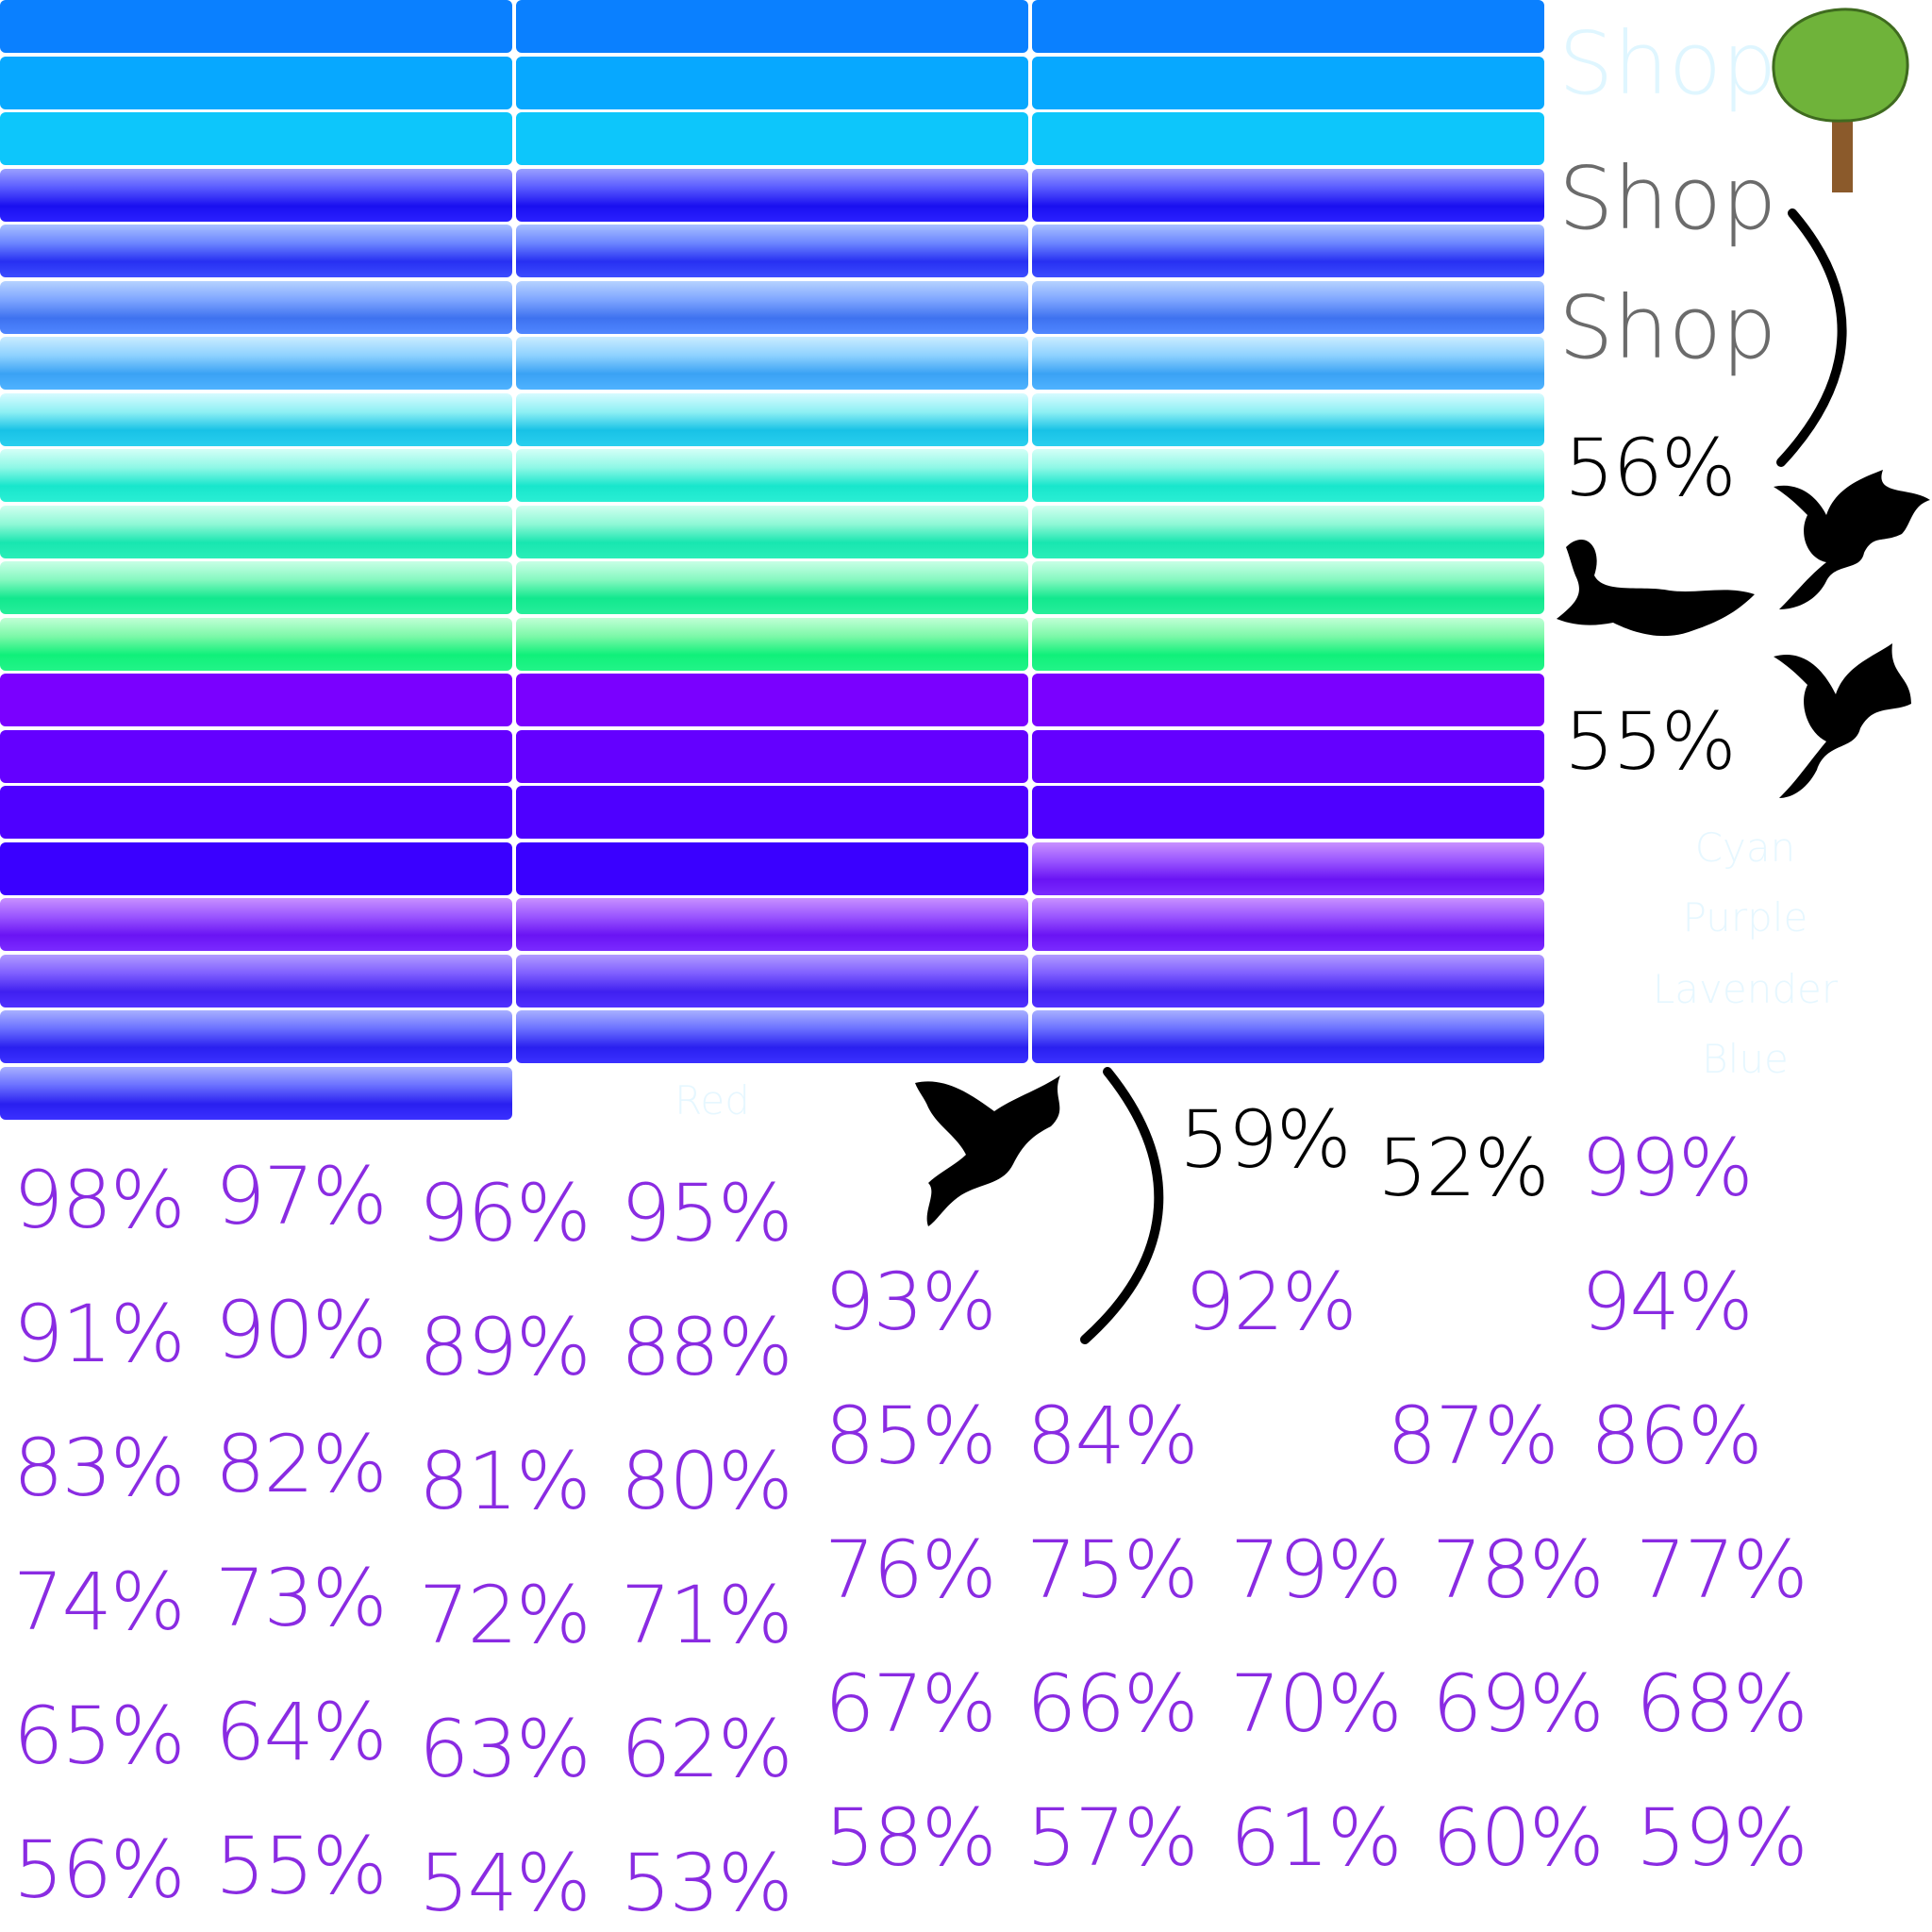 The image size is (1932, 1932). What do you see at coordinates (1677, 1436) in the screenshot?
I see `percent-label: 86%` at bounding box center [1677, 1436].